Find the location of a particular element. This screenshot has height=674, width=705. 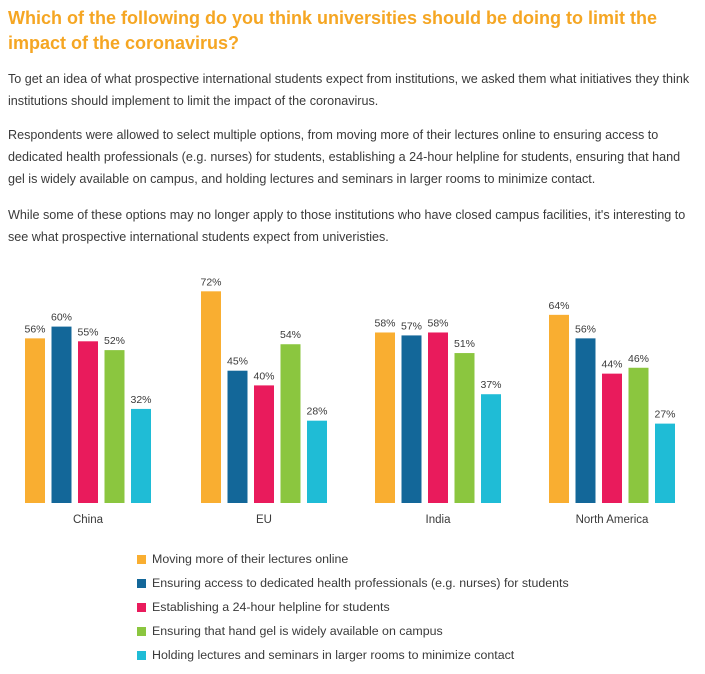

category-label: EU is located at coordinates (264, 520).